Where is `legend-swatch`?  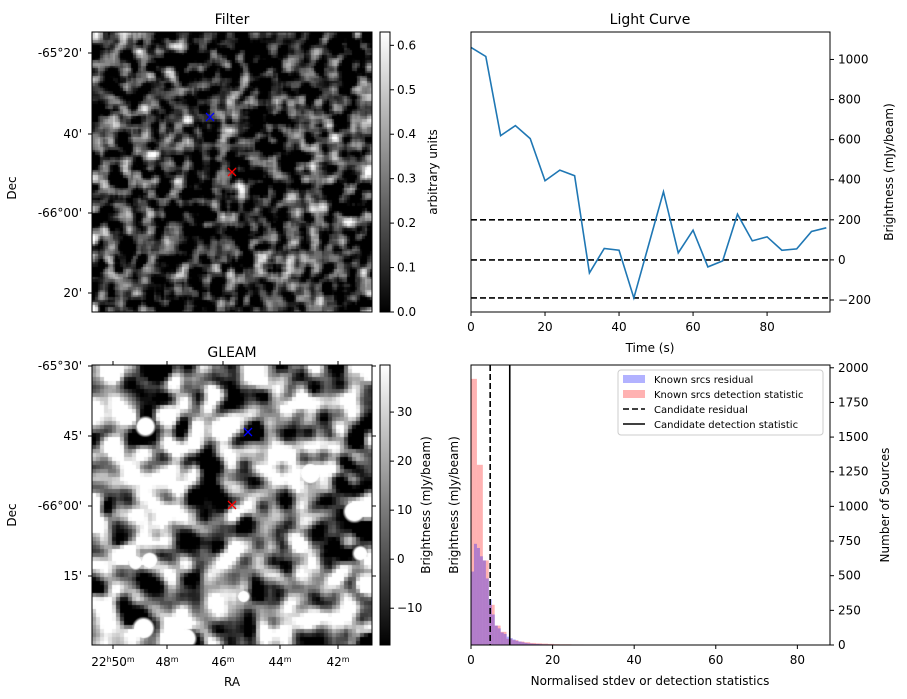
legend-swatch is located at coordinates (634, 394).